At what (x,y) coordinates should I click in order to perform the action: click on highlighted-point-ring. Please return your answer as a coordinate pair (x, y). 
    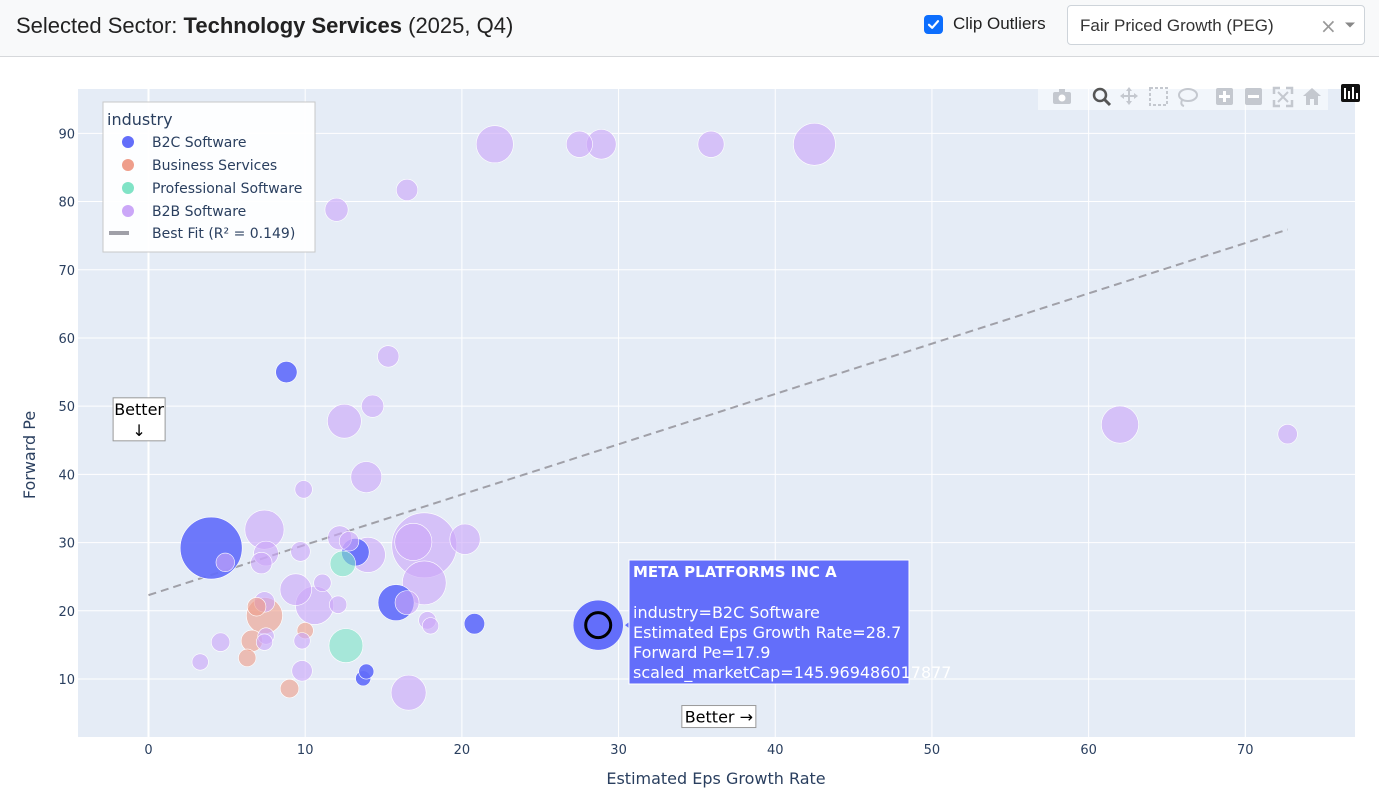
    Looking at the image, I should click on (598, 625).